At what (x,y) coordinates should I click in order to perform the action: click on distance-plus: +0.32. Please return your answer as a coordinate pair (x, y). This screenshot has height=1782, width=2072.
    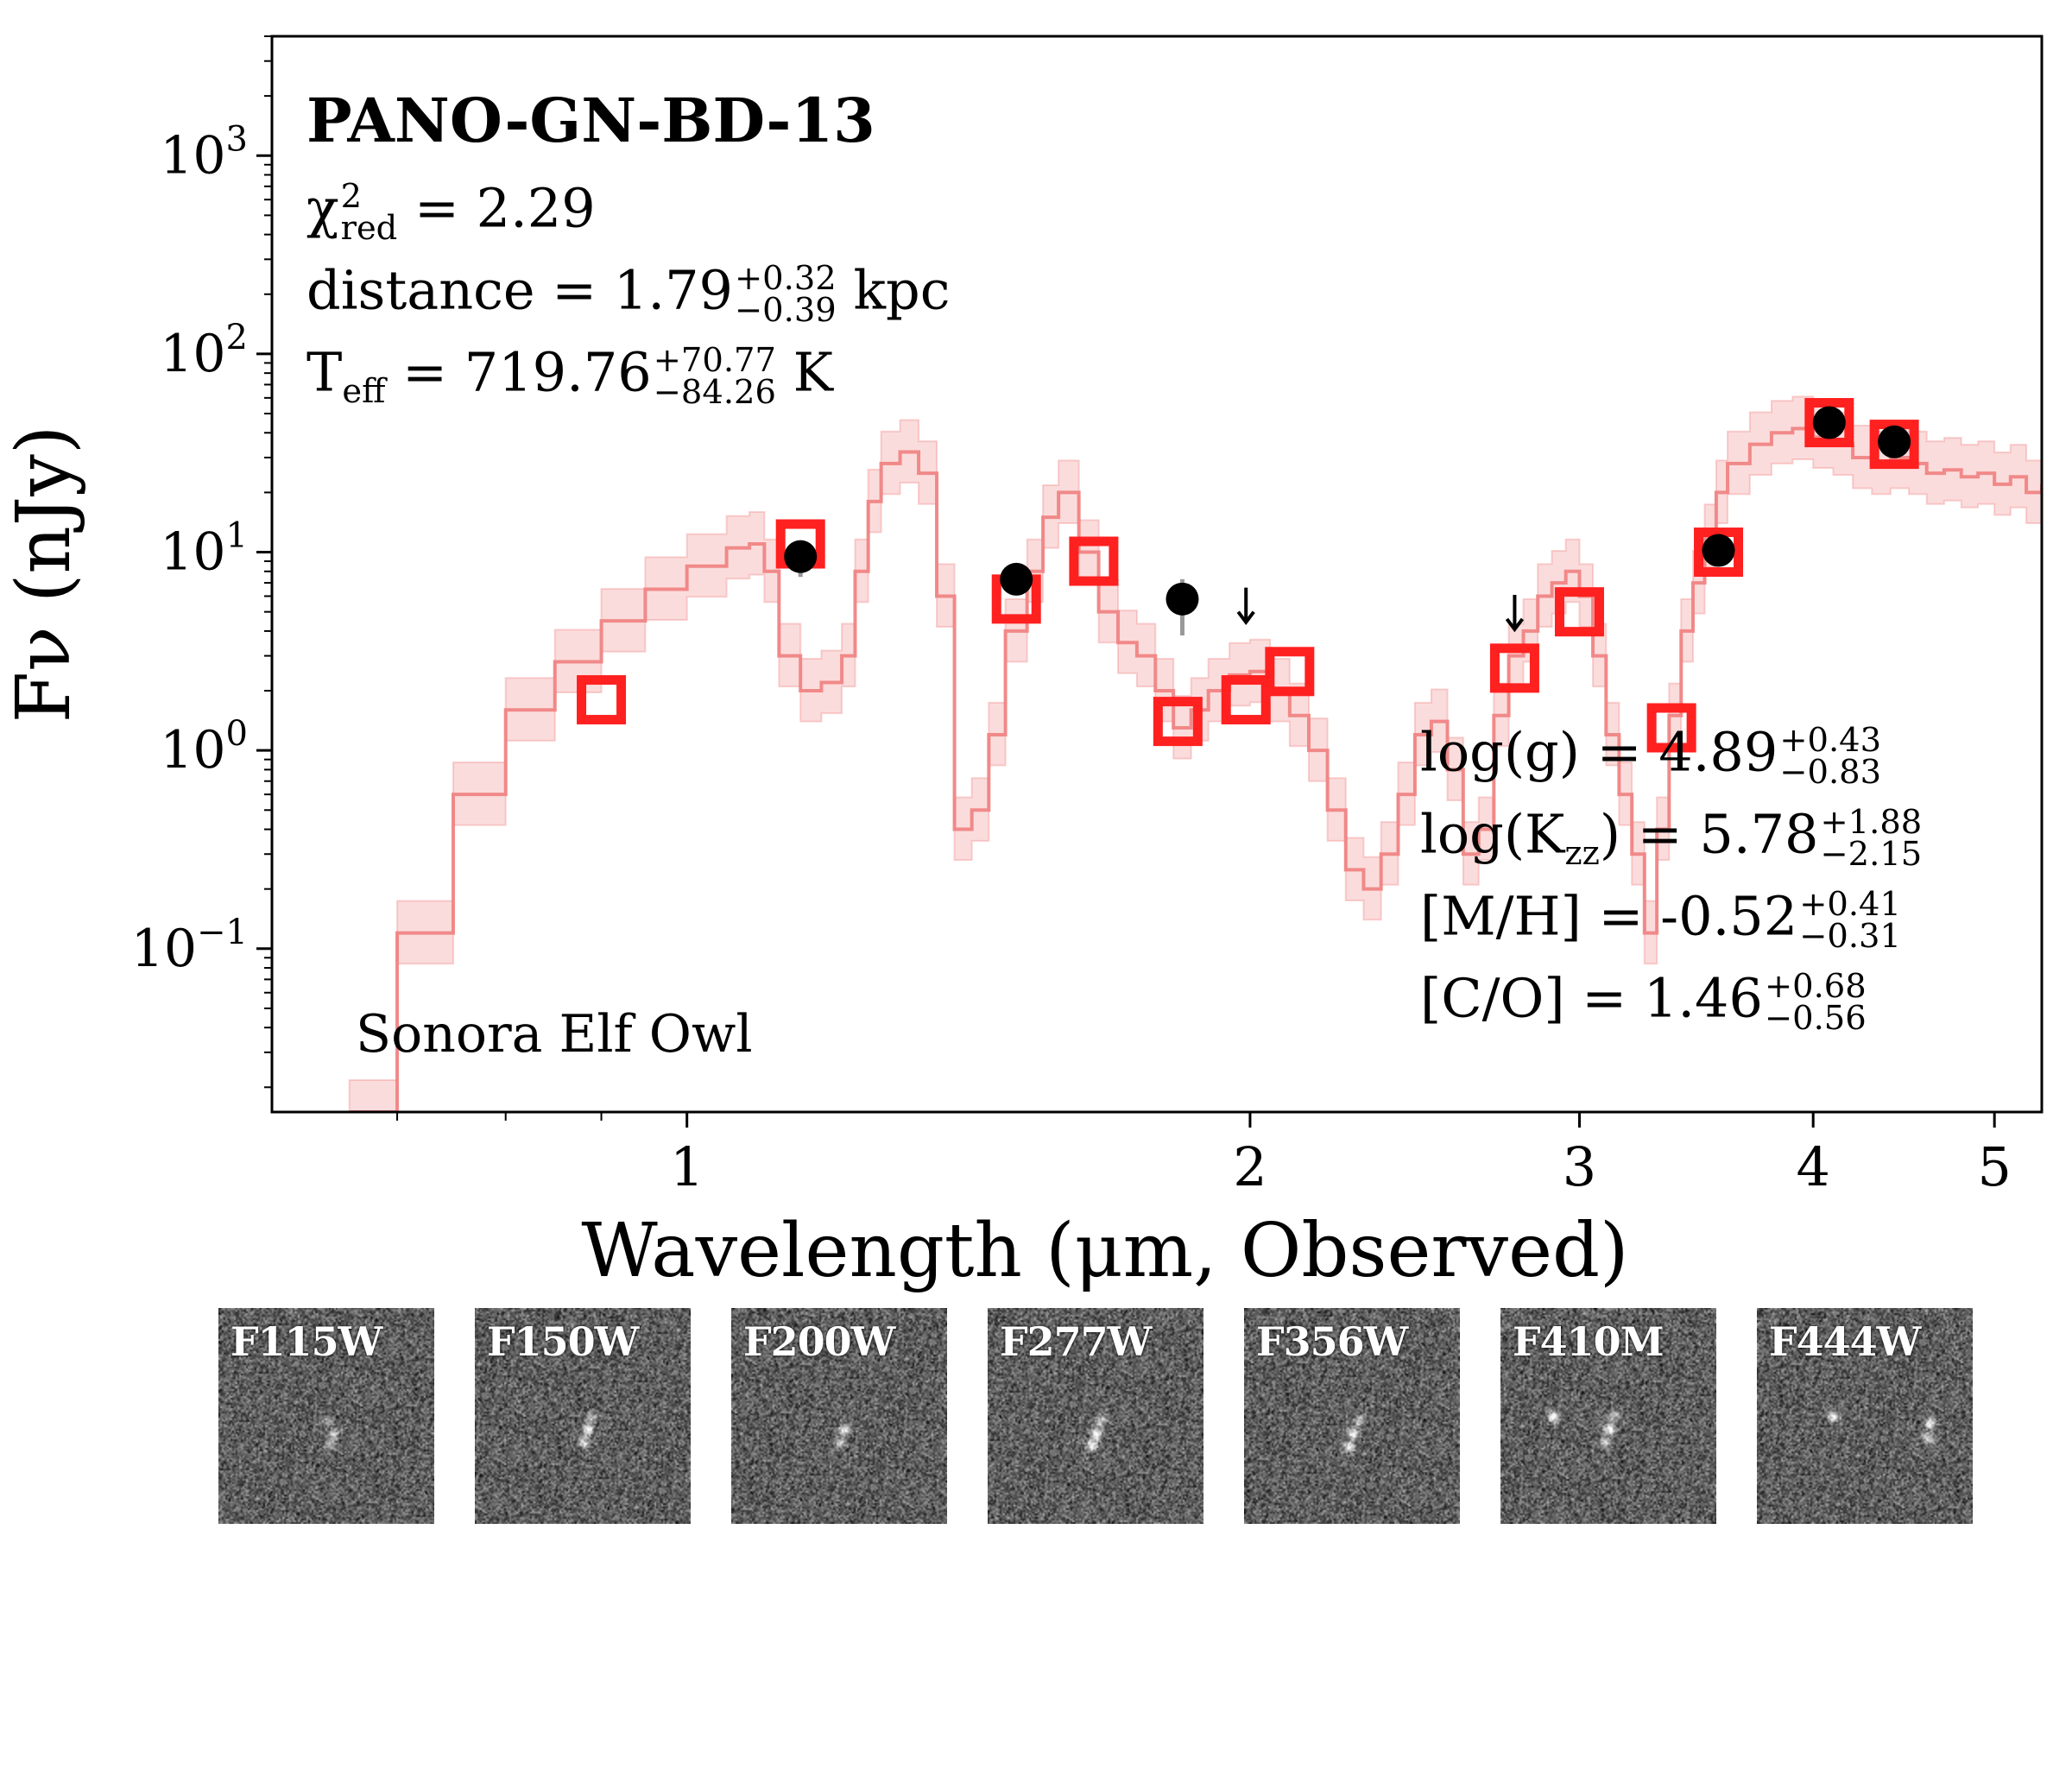
    Looking at the image, I should click on (785, 278).